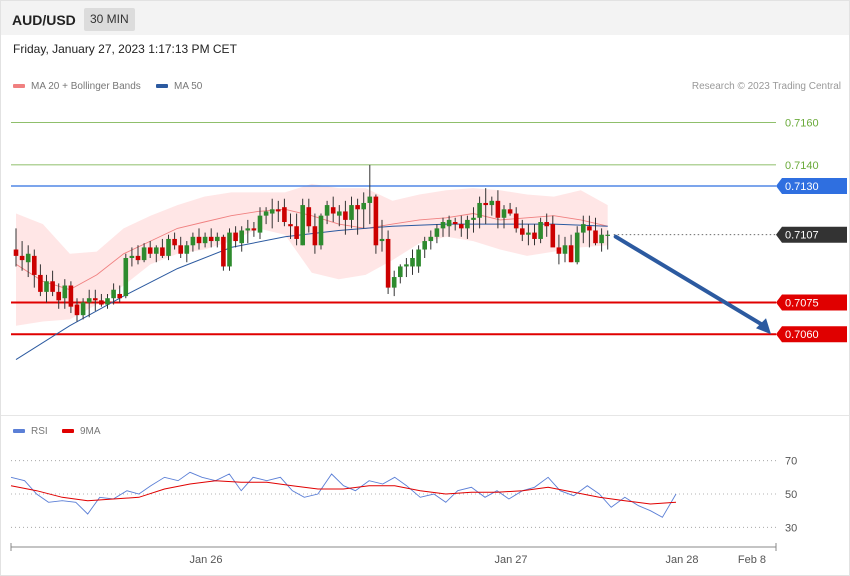  What do you see at coordinates (19, 431) in the screenshot?
I see `legend-rsi-swatch` at bounding box center [19, 431].